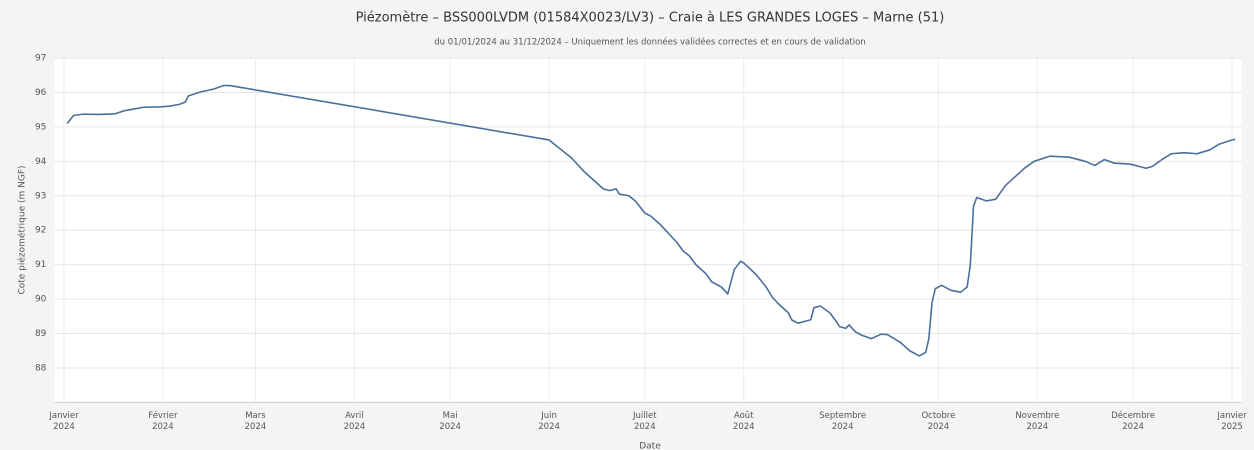 This screenshot has height=450, width=1254. Describe the element at coordinates (743, 421) in the screenshot. I see `x-tick-label: Août 2024` at that location.